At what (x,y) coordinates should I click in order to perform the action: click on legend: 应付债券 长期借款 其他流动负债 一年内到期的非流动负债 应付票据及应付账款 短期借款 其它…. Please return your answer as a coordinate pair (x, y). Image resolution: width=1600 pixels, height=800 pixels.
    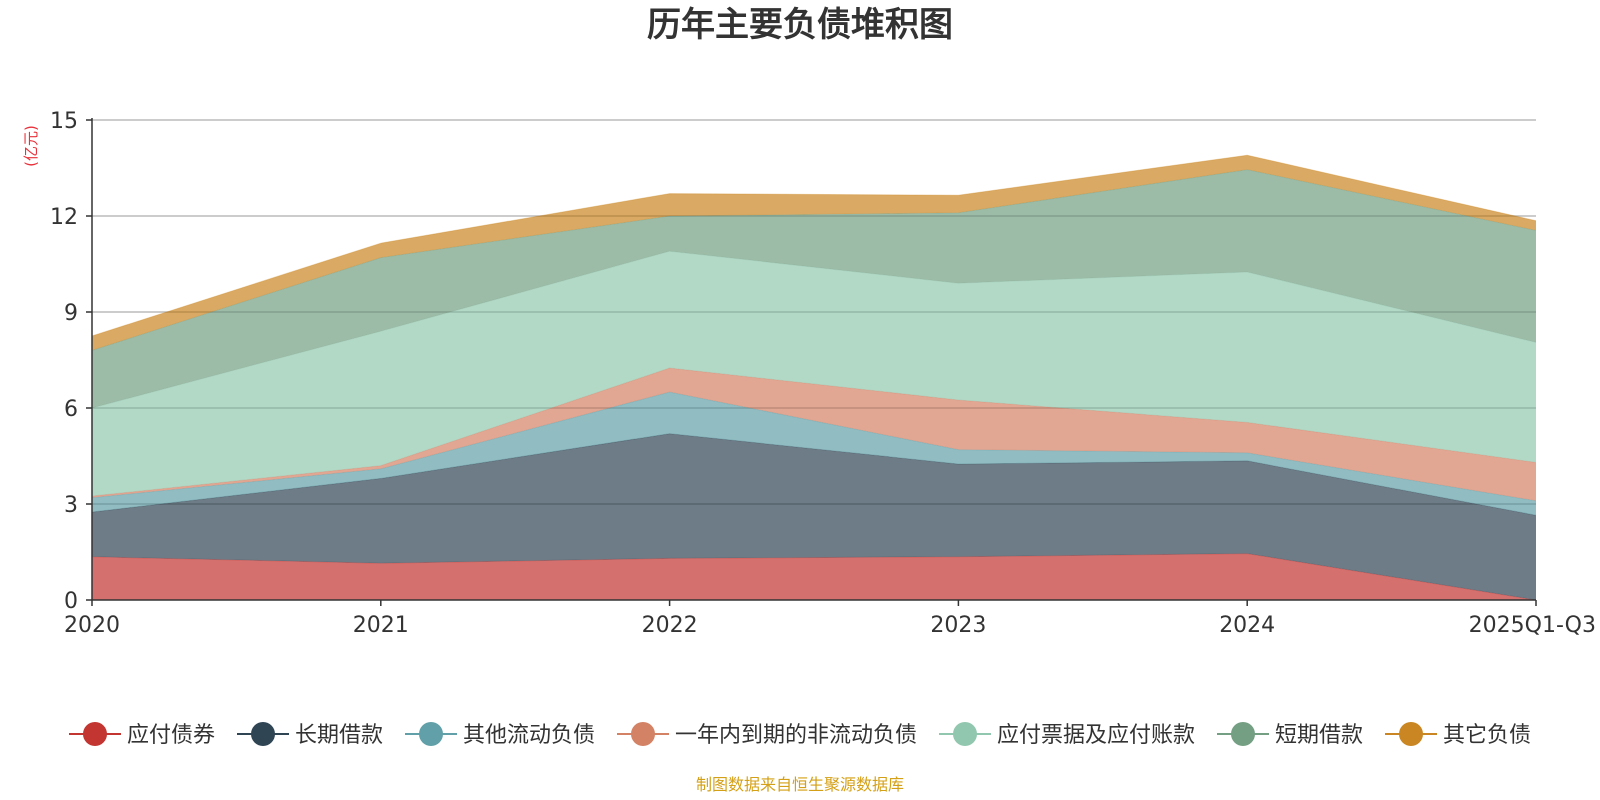
    Looking at the image, I should click on (799, 735).